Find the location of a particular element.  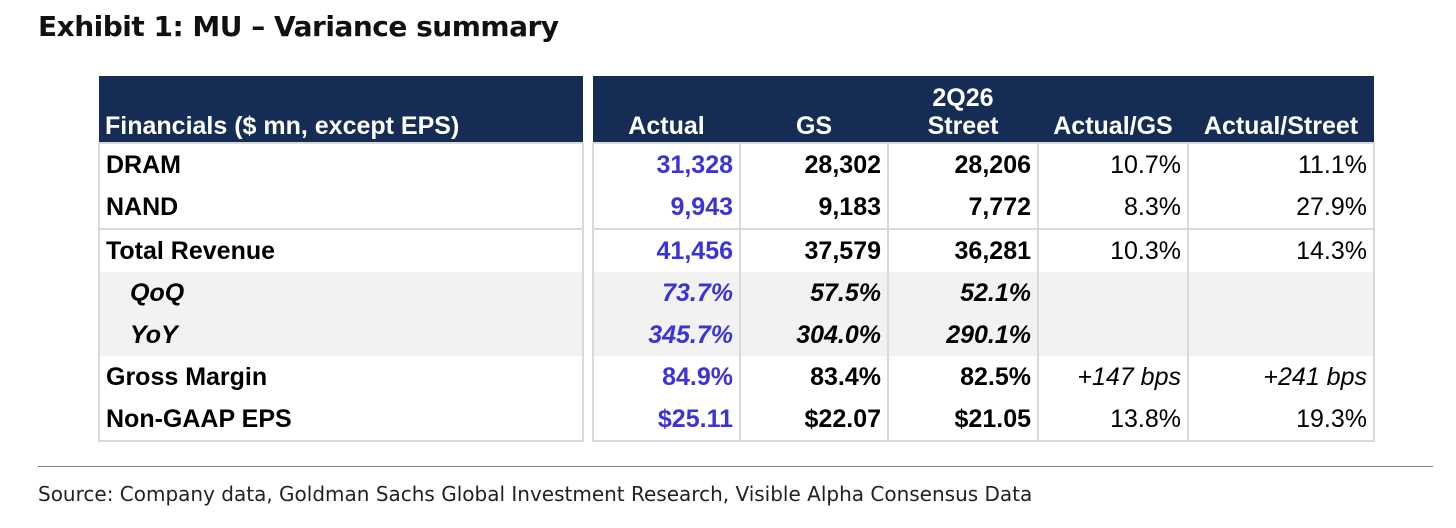

header-gs: GS is located at coordinates (814, 109).